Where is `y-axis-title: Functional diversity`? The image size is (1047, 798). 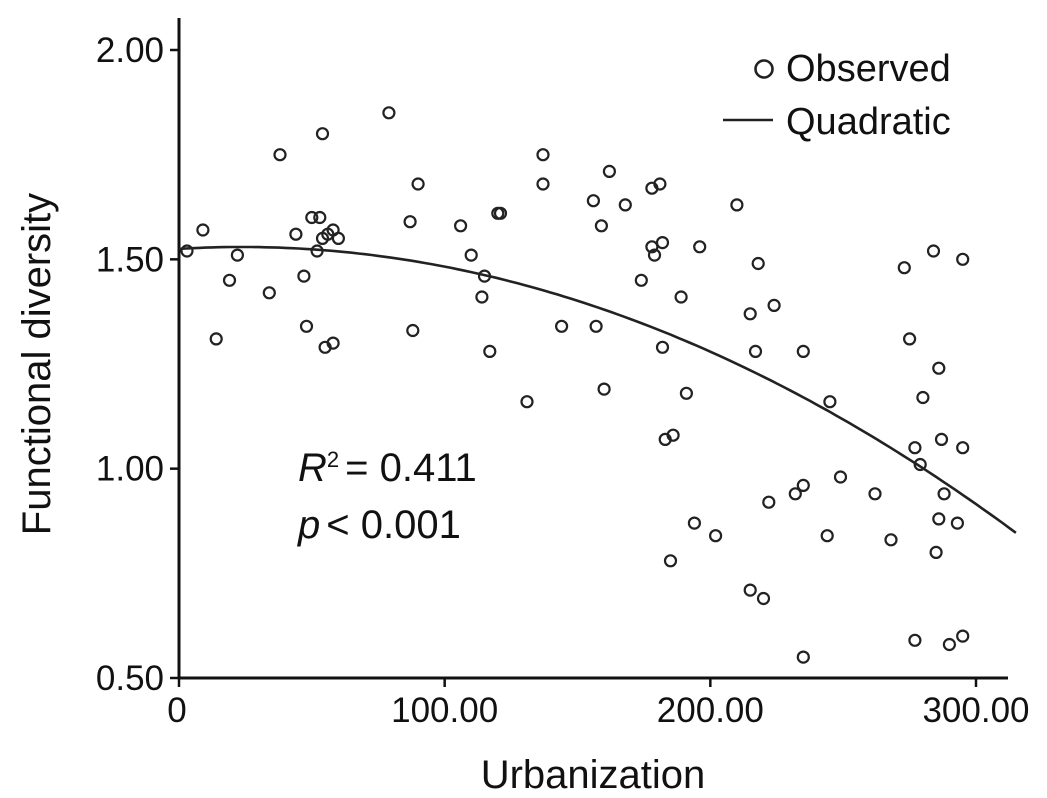 y-axis-title: Functional diversity is located at coordinates (37, 364).